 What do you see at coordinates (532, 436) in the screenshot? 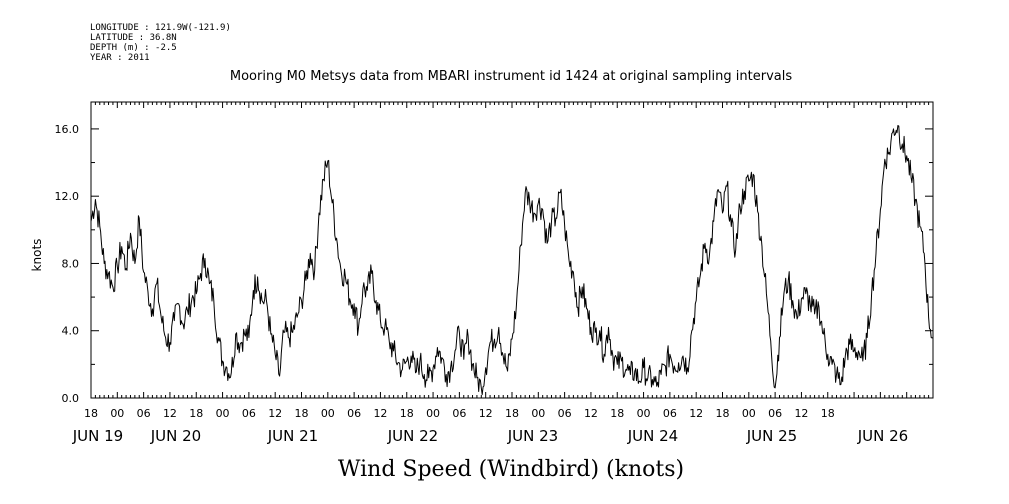
I see `day-label: JUN 23` at bounding box center [532, 436].